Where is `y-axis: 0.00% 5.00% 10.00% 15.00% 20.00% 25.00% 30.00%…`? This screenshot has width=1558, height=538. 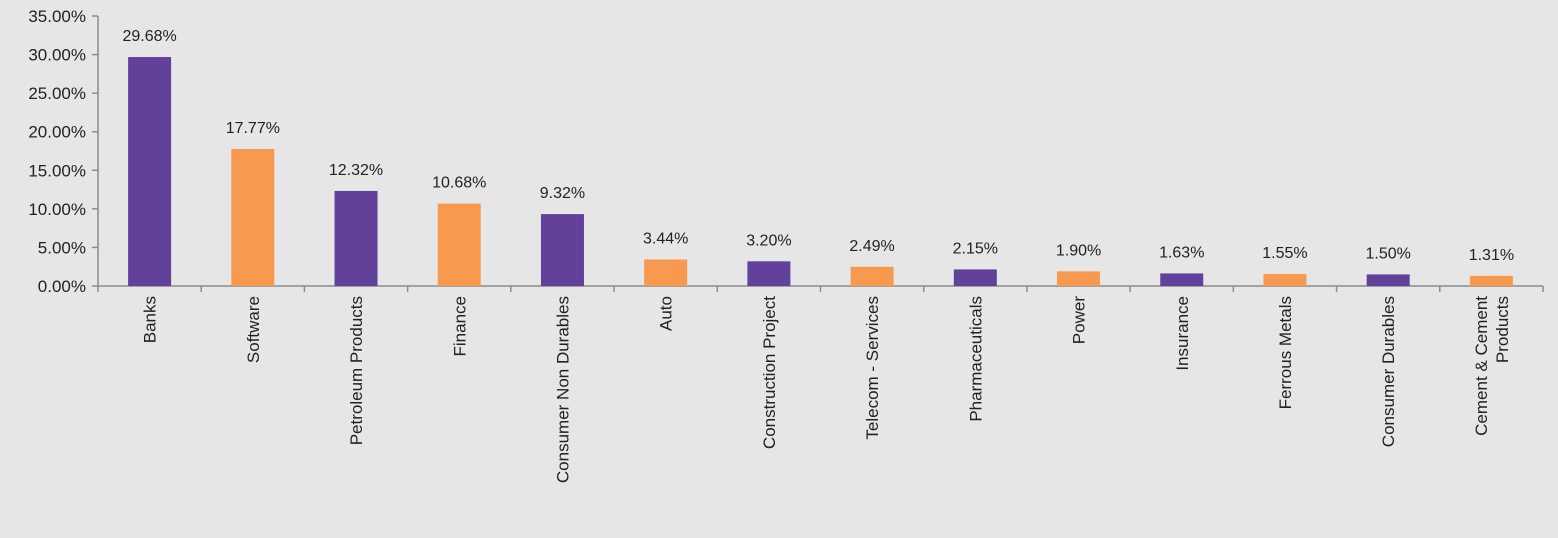
y-axis: 0.00% 5.00% 10.00% 15.00% 20.00% 25.00% 30.00%… is located at coordinates (63, 151).